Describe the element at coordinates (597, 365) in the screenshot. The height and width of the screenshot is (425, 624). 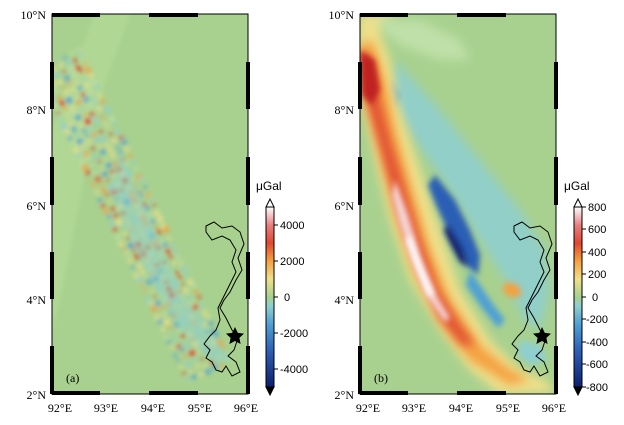
I see `panel-b-colorbar-tick: -600` at that location.